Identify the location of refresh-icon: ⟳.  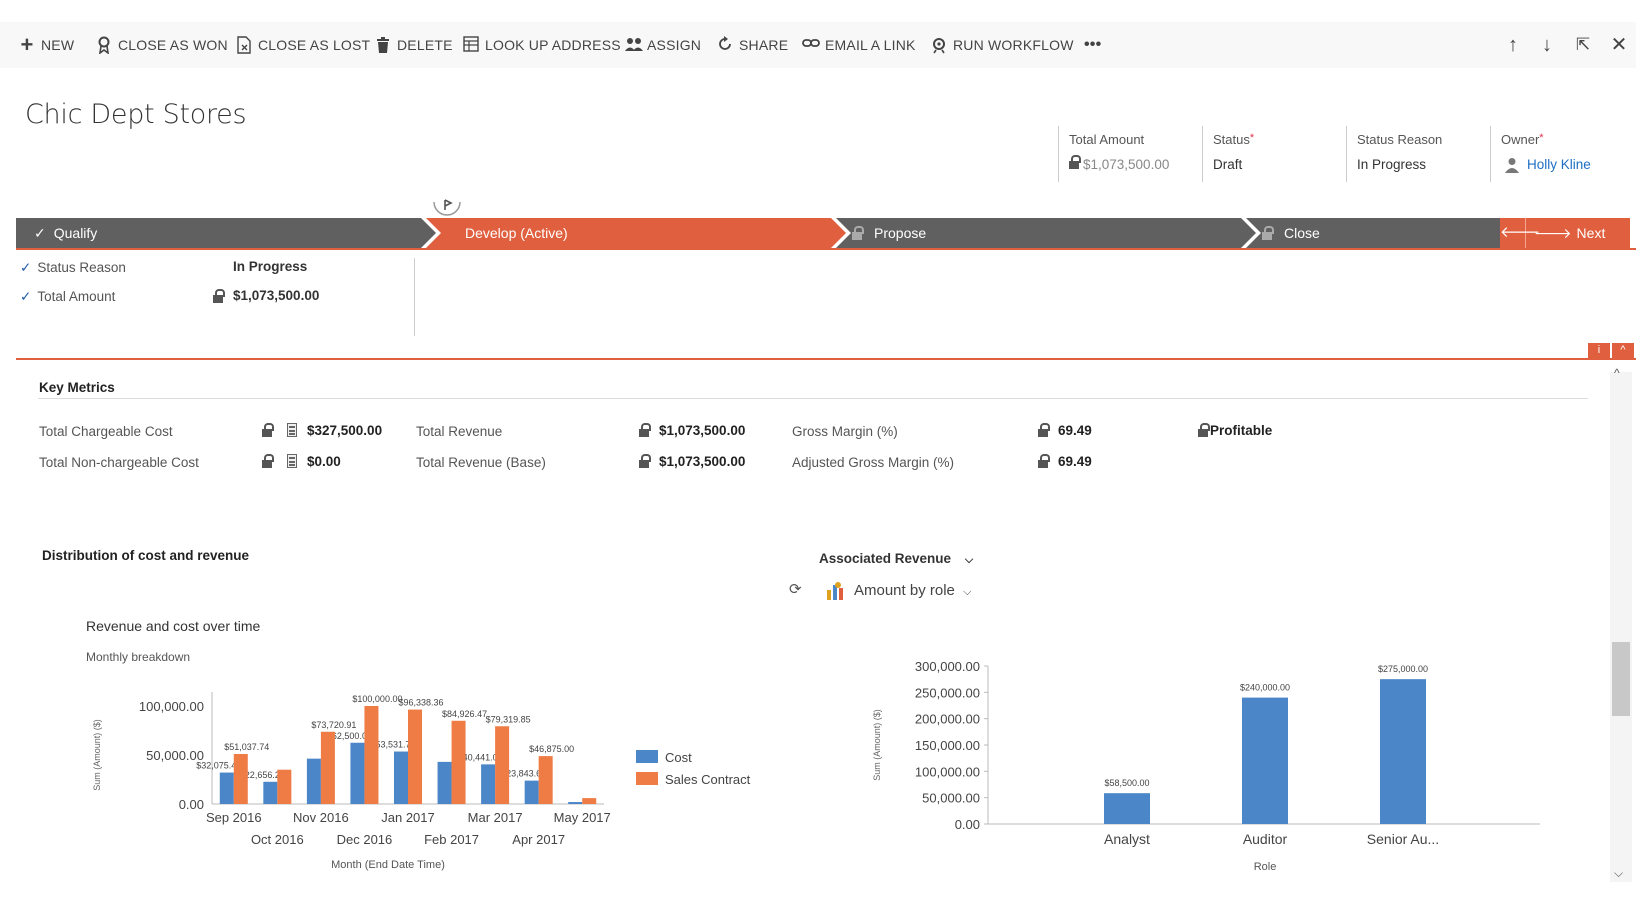
(795, 589).